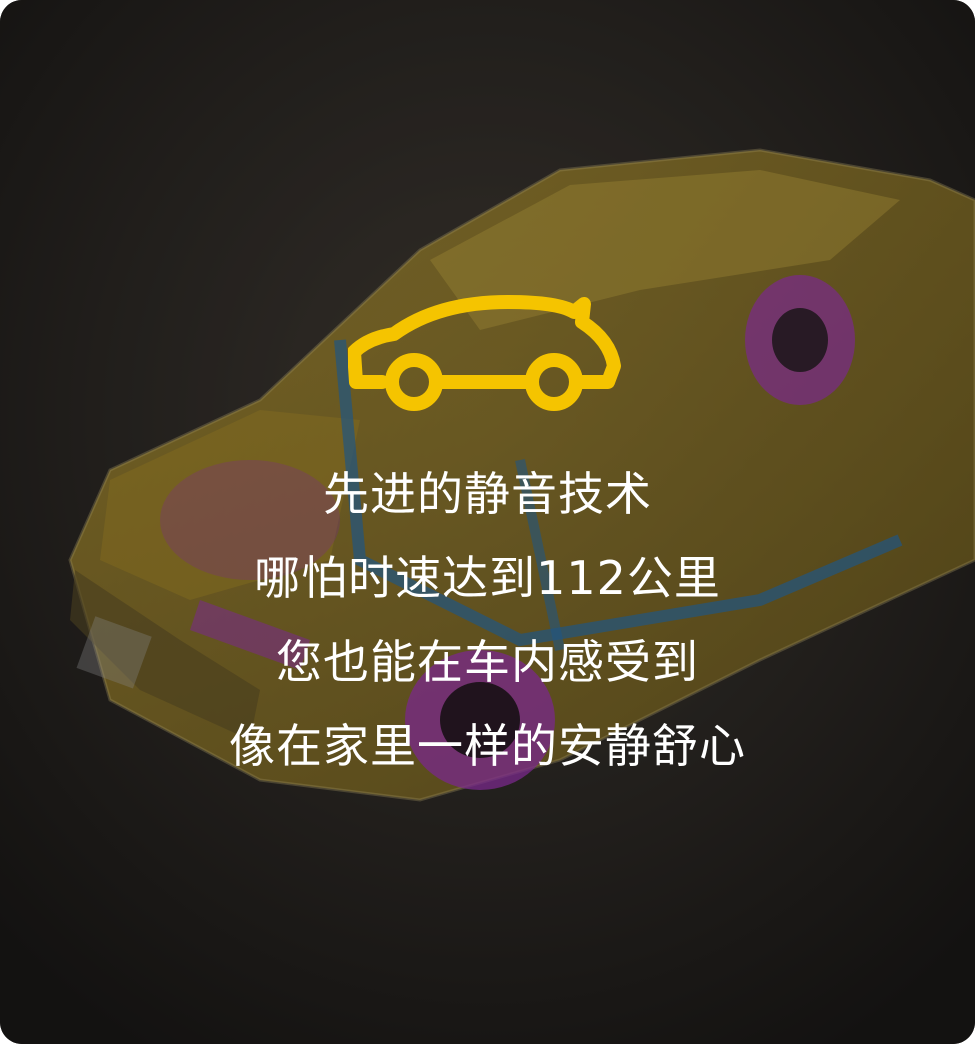 Image resolution: width=975 pixels, height=1044 pixels. What do you see at coordinates (487, 494) in the screenshot?
I see `caption-line-1: 先进的静音技术` at bounding box center [487, 494].